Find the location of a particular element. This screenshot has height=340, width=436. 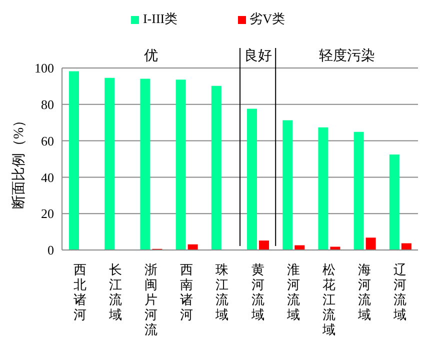

x-tick-label: 西北诸河 is located at coordinates (79, 292).